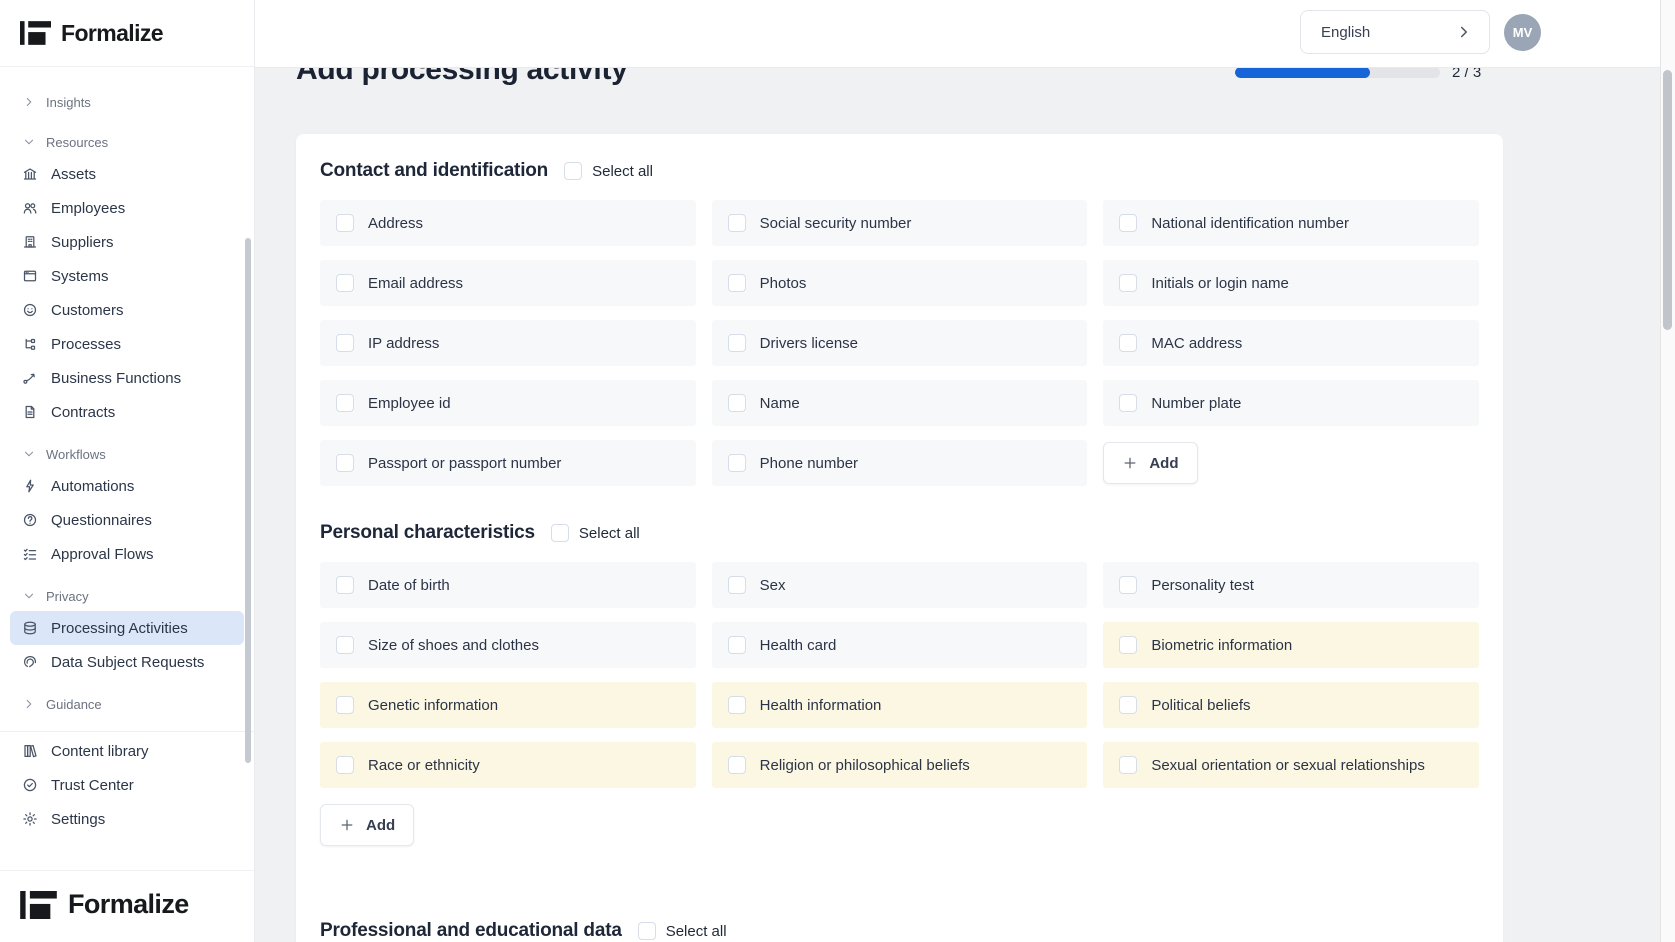 This screenshot has width=1675, height=942. I want to click on badge-check-icon, so click(30, 785).